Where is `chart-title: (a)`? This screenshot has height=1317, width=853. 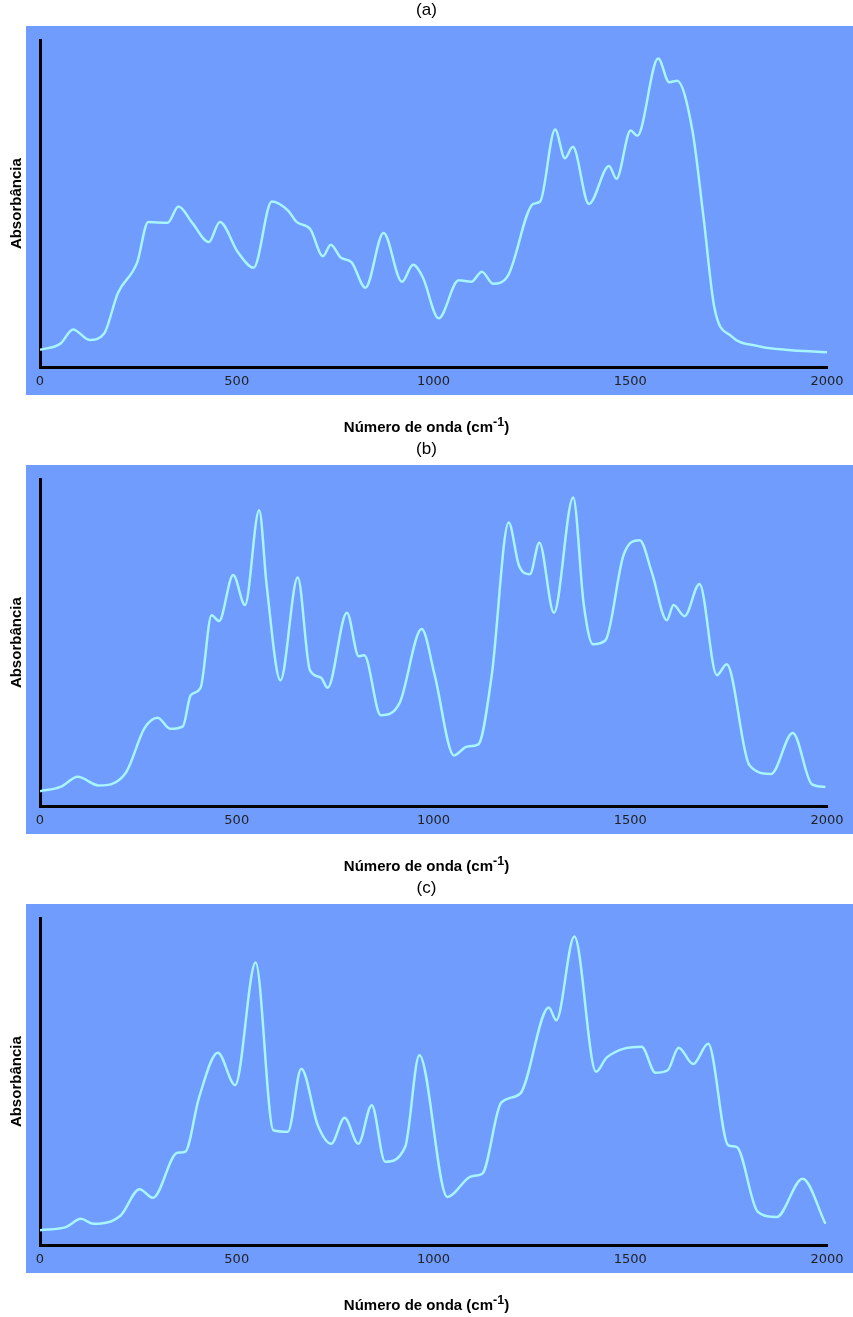
chart-title: (a) is located at coordinates (426, 10).